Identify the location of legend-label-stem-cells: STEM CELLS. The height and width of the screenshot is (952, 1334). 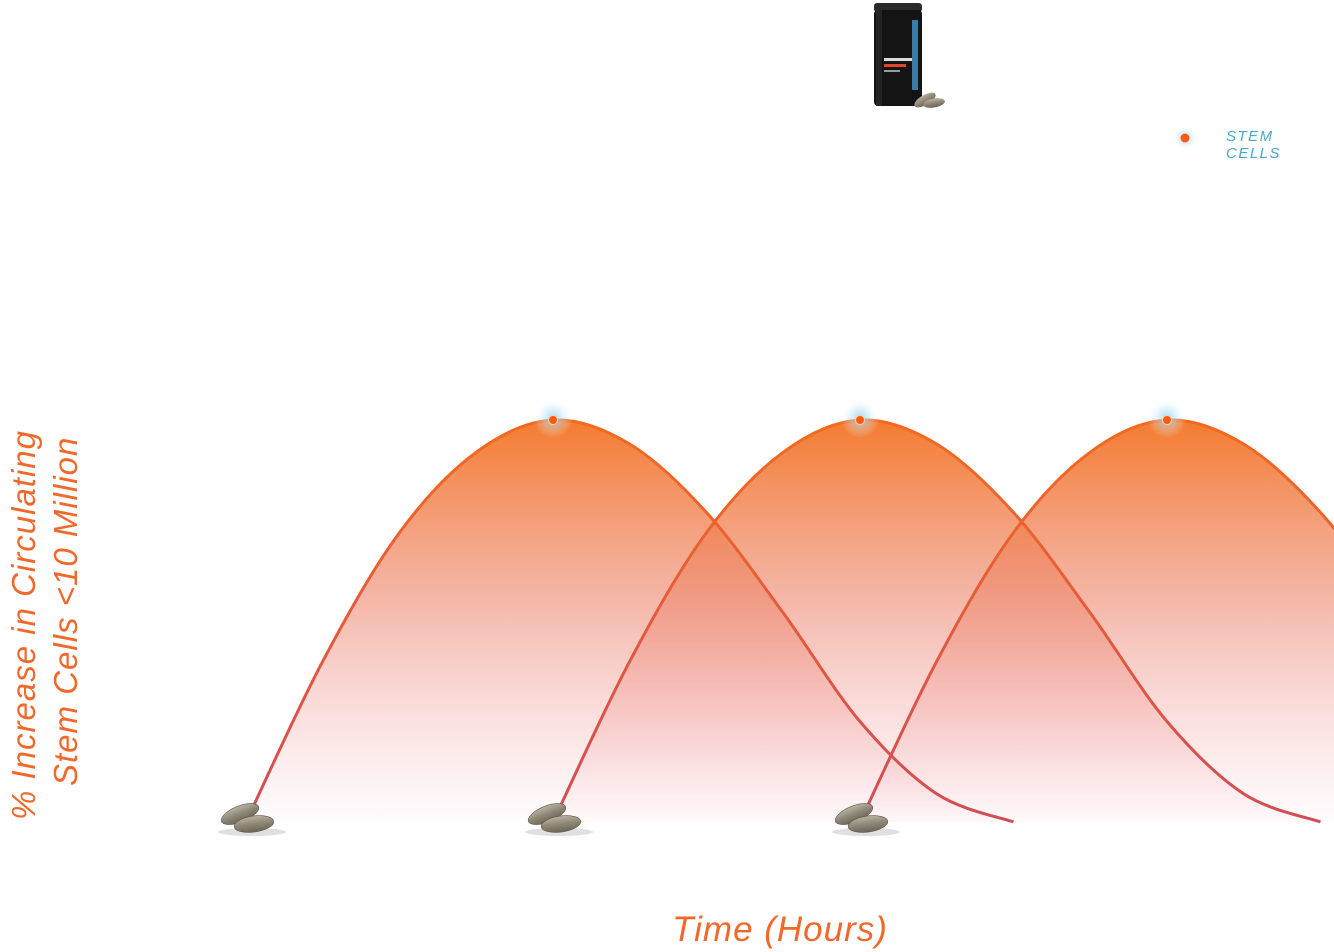
(1254, 145).